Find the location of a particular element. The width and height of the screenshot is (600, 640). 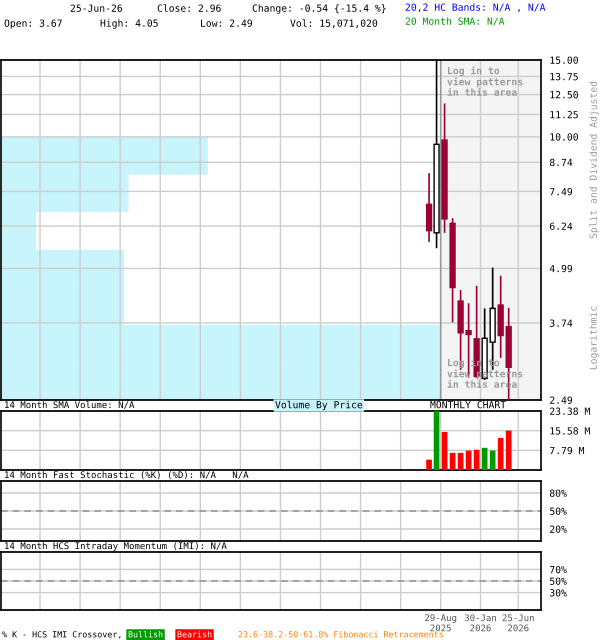

y-tick-label: 70% is located at coordinates (558, 570).